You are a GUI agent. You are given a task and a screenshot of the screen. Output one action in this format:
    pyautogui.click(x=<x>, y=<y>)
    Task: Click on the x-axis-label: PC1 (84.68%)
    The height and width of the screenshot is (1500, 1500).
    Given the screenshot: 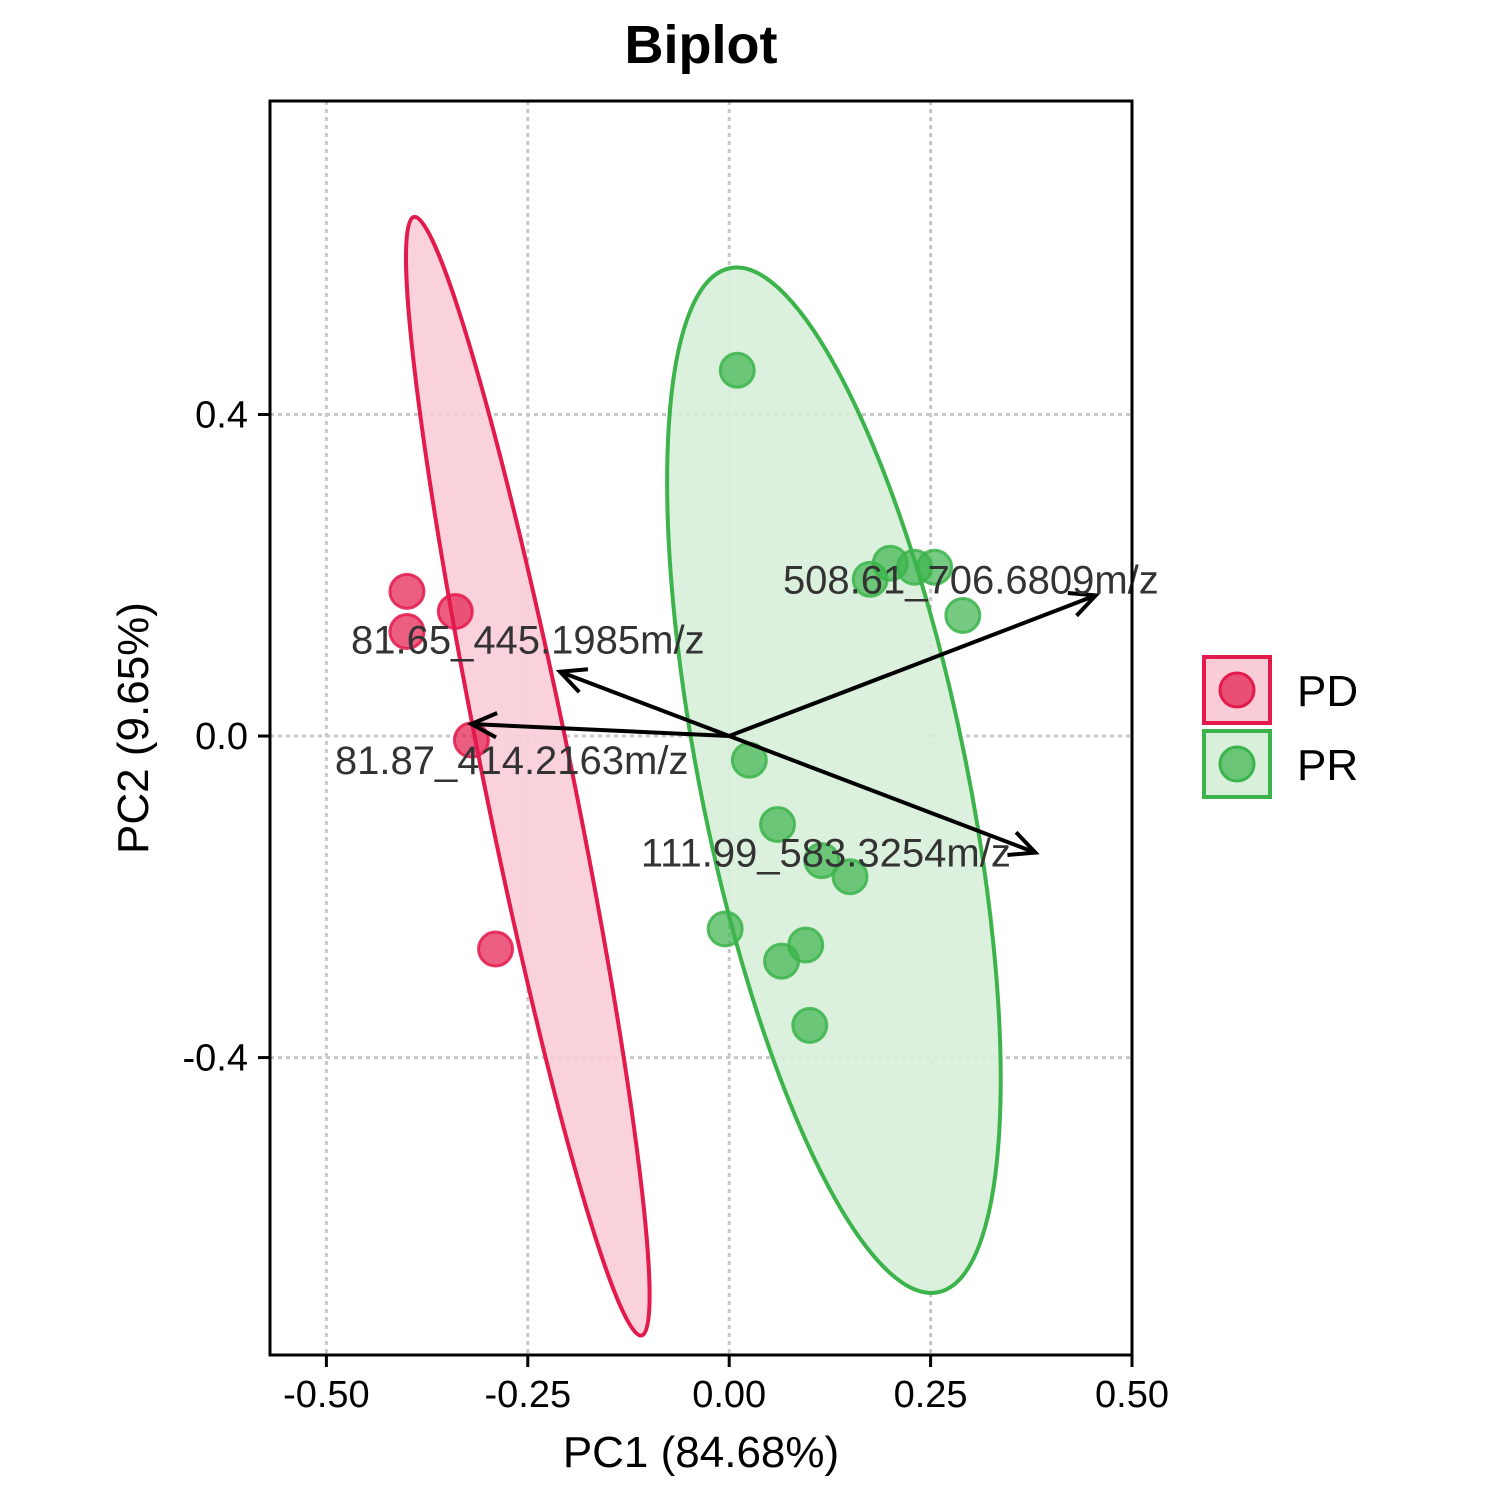 What is the action you would take?
    pyautogui.click(x=701, y=1452)
    